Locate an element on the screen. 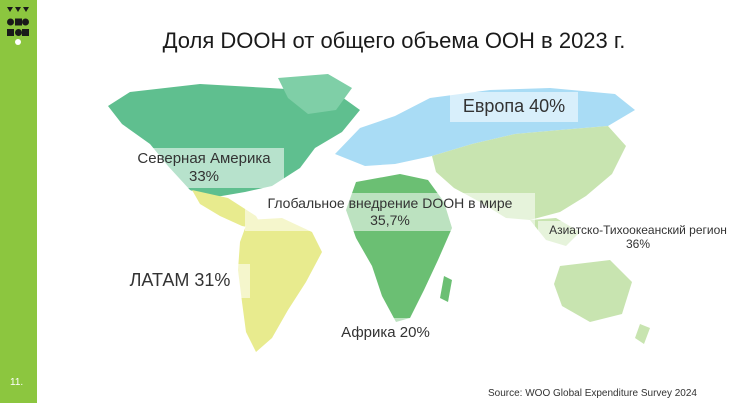 This screenshot has width=751, height=403. region-greenland is located at coordinates (315, 94).